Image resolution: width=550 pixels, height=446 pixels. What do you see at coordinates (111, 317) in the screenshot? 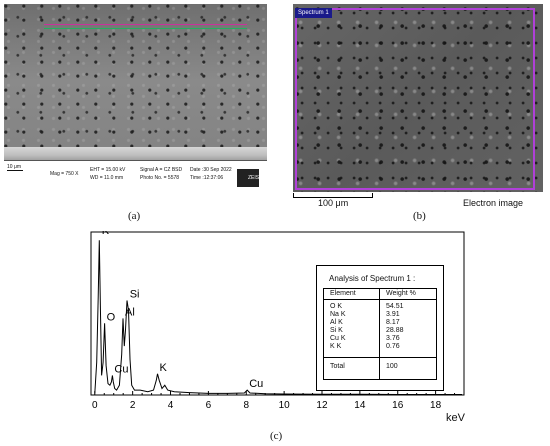
I see `peak-label: O` at bounding box center [111, 317].